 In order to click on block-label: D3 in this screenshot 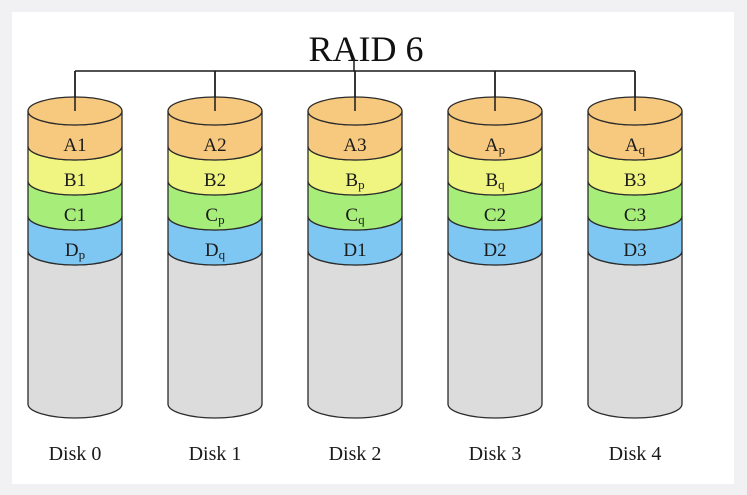, I will do `click(634, 250)`.